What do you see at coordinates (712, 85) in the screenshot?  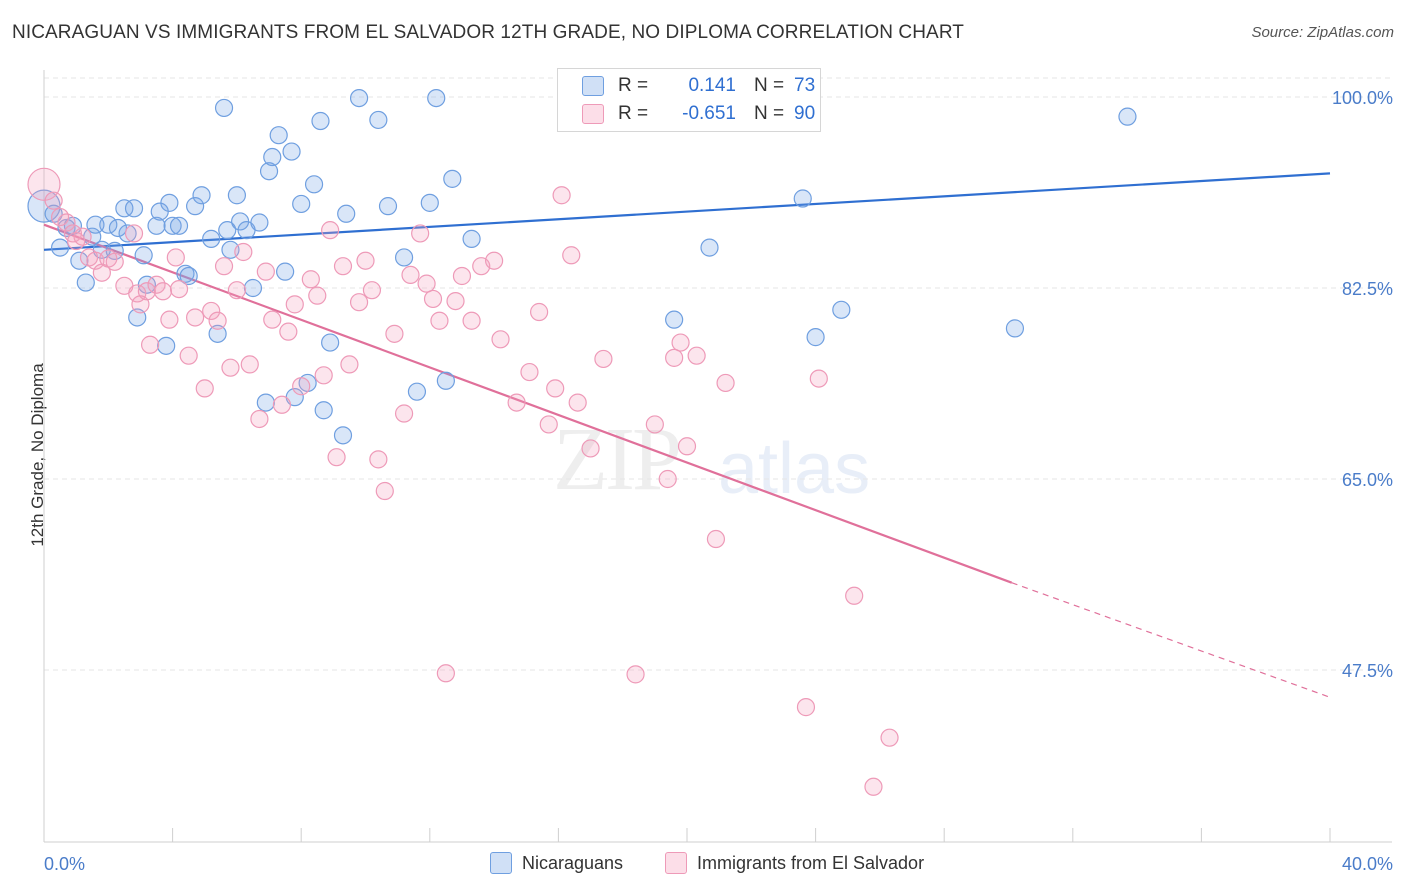 I see `r-value: 0.141` at bounding box center [712, 85].